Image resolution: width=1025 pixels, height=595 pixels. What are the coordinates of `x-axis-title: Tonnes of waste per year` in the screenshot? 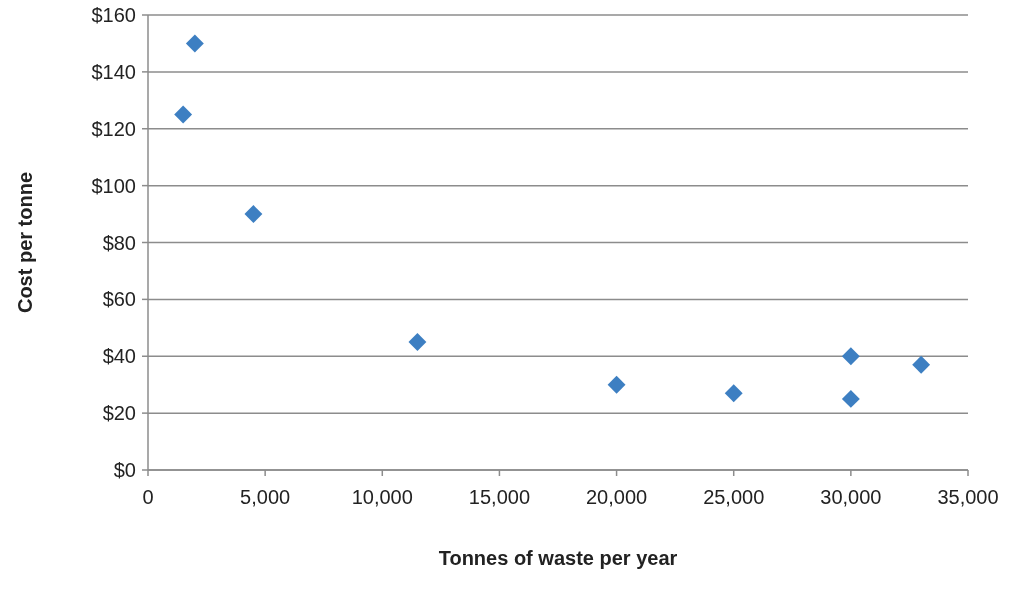 It's located at (558, 558).